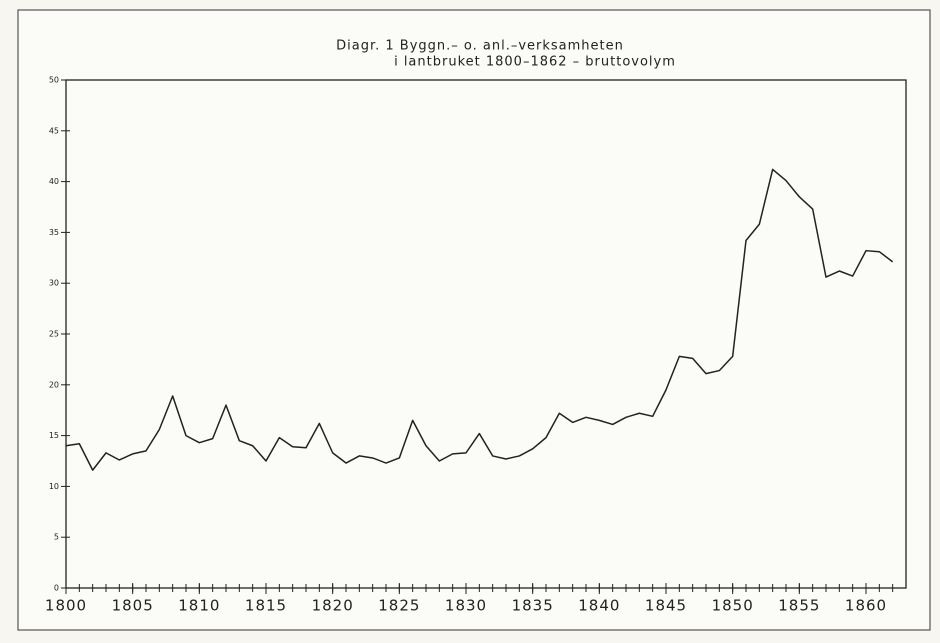 This screenshot has height=643, width=940. I want to click on x-tick-label: 1850, so click(733, 606).